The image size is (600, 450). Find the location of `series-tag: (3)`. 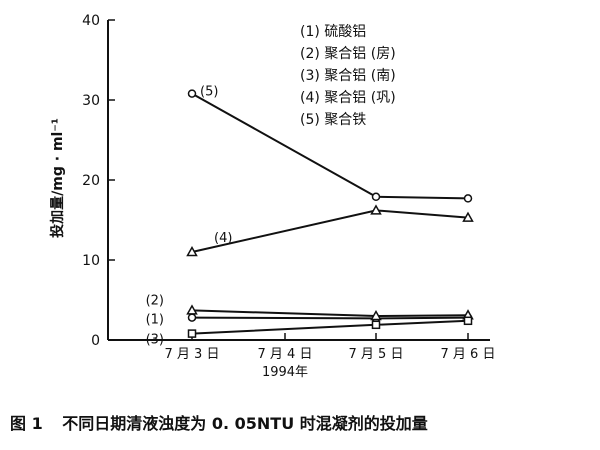

series-tag: (3) is located at coordinates (155, 340).